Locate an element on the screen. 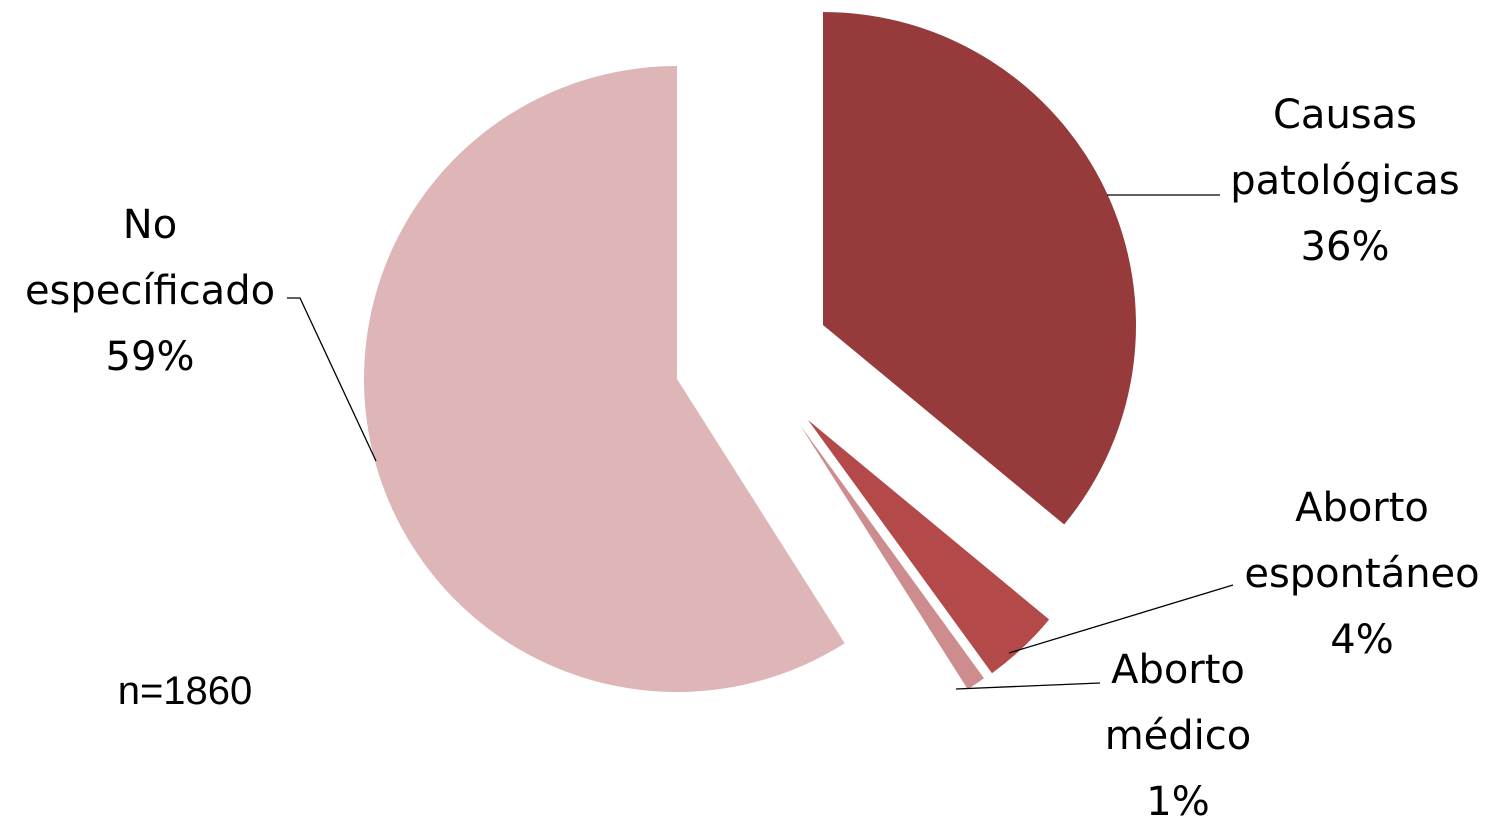  slice-label-line: patológicas is located at coordinates (1345, 181).